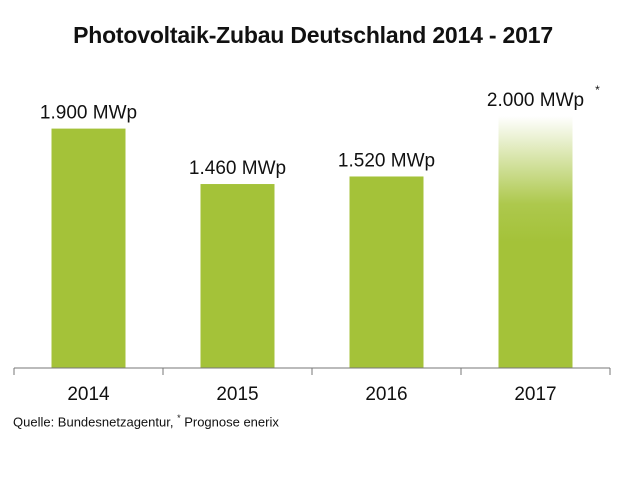  What do you see at coordinates (237, 168) in the screenshot?
I see `value-label-2015: 1.460 MWp` at bounding box center [237, 168].